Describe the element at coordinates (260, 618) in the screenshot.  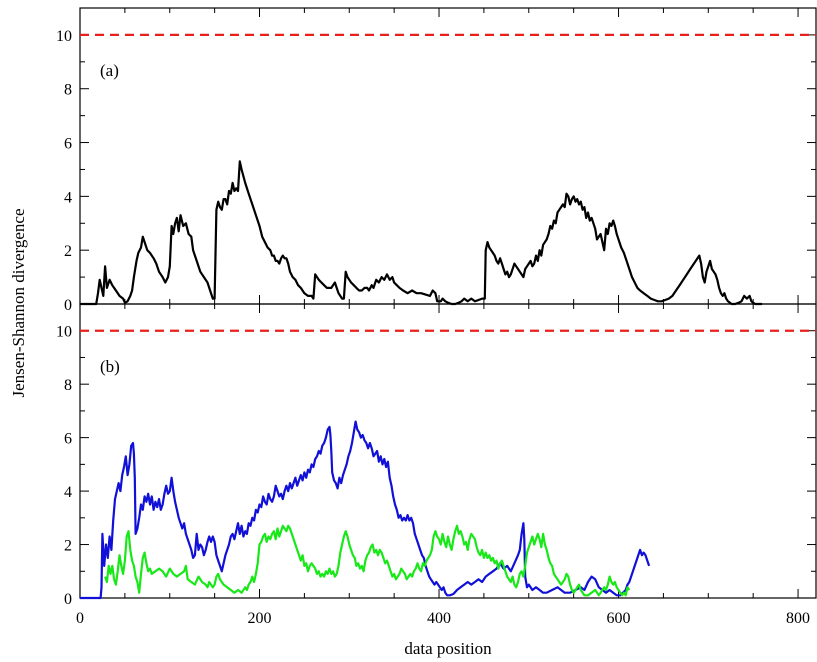
I see `x-tick-label: 200` at that location.